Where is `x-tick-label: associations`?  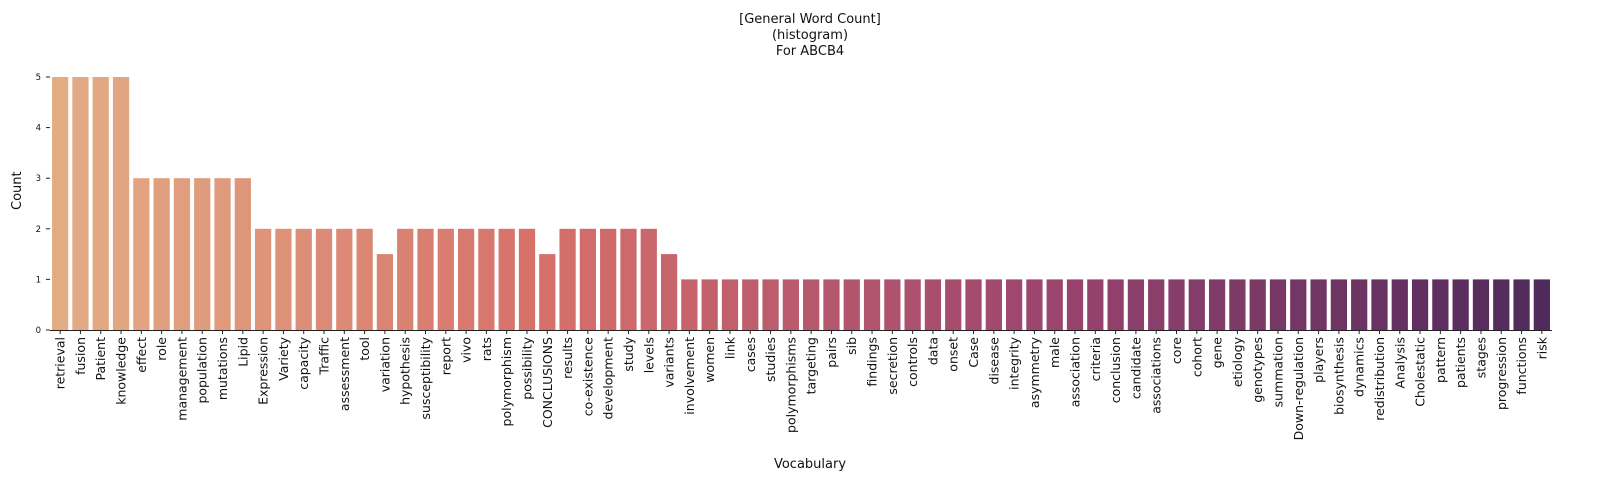 x-tick-label: associations is located at coordinates (1156, 375).